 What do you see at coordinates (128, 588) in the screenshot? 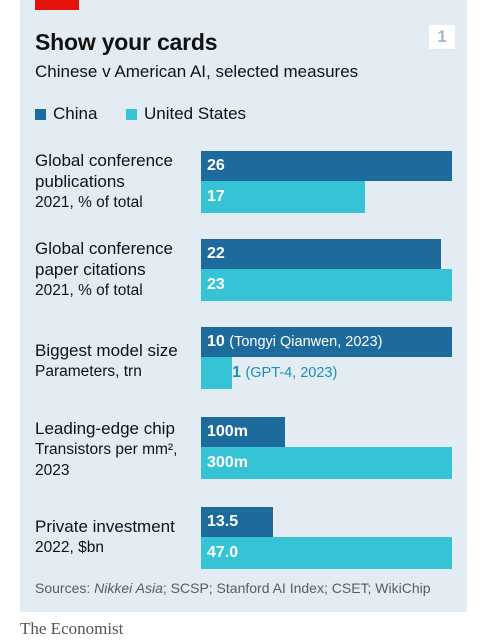
I see `source-italic: Nikkei Asia` at bounding box center [128, 588].